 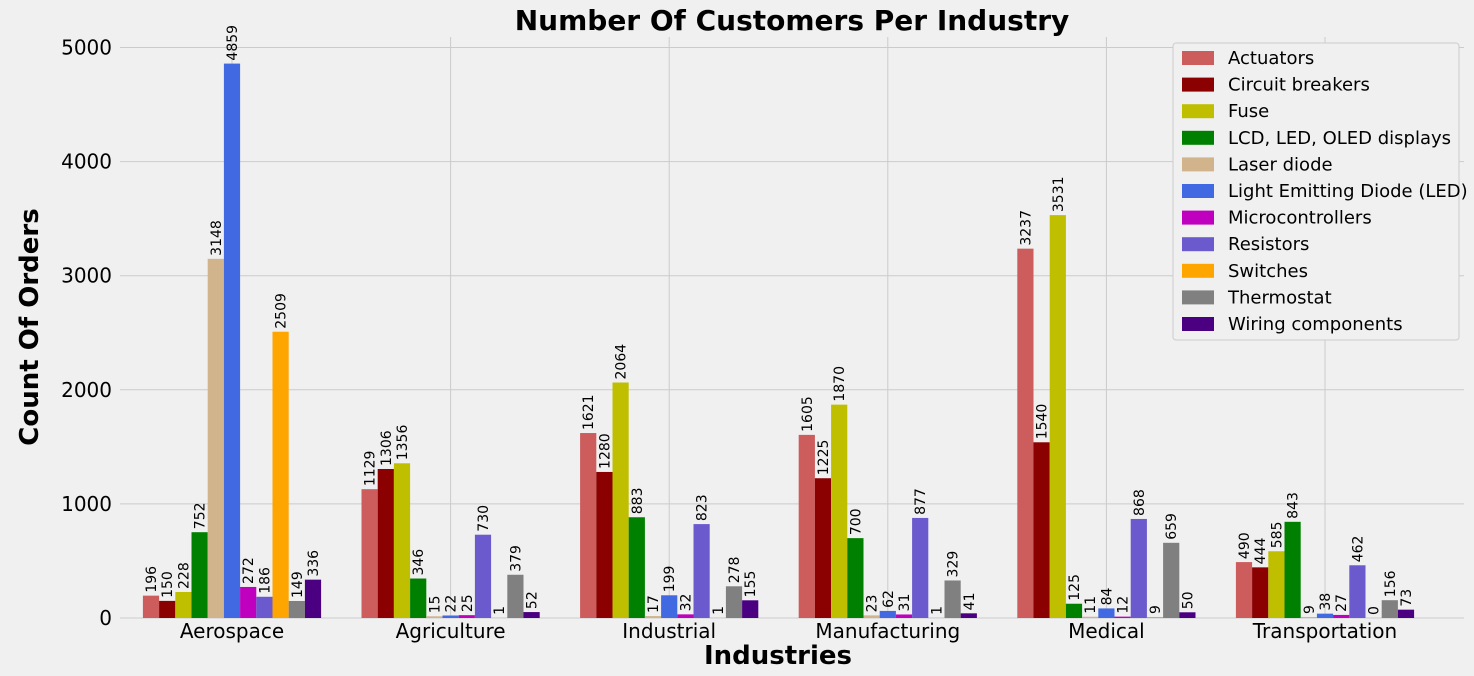 What do you see at coordinates (1339, 138) in the screenshot?
I see `legend-label: LCD, LED, OLED displays` at bounding box center [1339, 138].